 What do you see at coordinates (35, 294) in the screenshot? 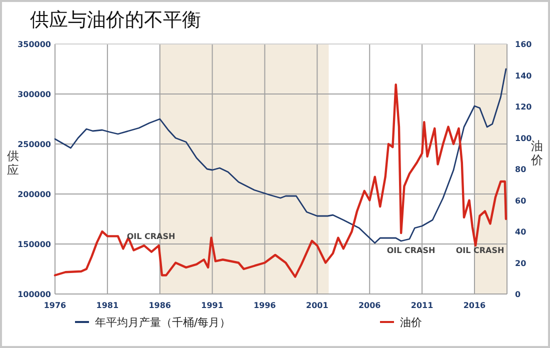
I see `y-tick-label: 100000` at bounding box center [35, 294].